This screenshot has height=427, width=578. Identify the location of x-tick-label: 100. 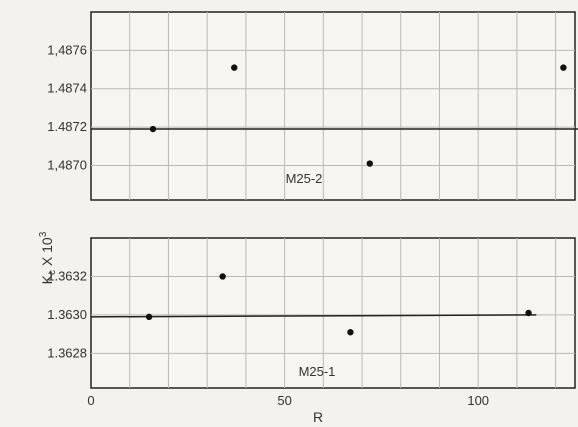
(478, 400).